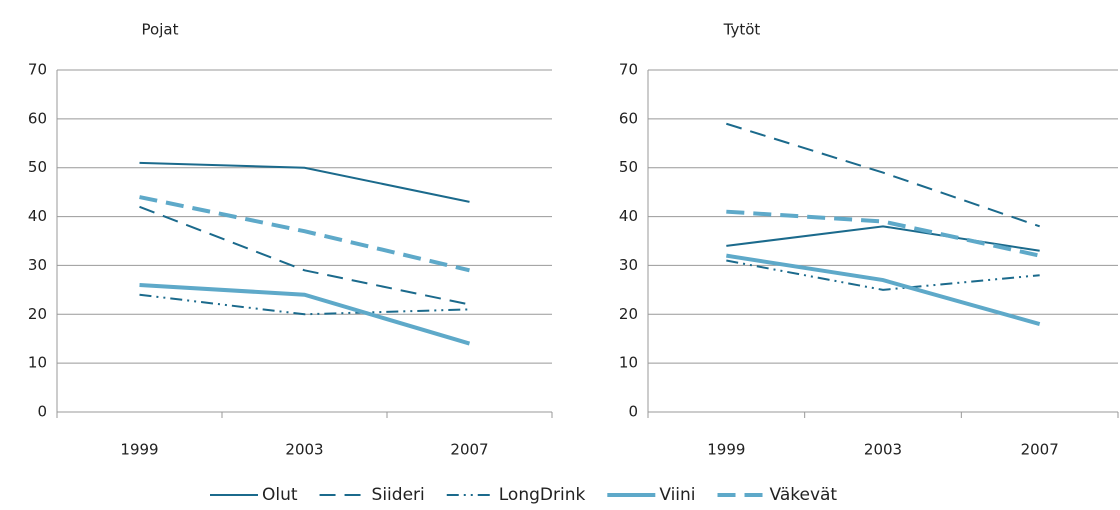 The height and width of the screenshot is (510, 1120). What do you see at coordinates (398, 495) in the screenshot?
I see `legend-label: Siideri` at bounding box center [398, 495].